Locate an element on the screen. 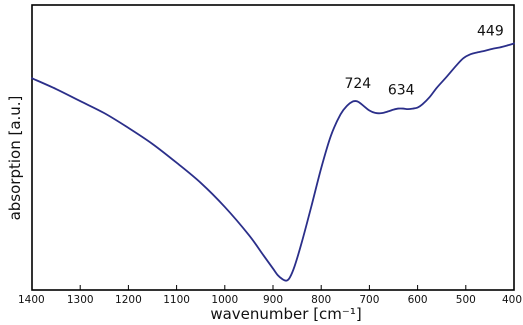 The image size is (523, 325). x-axis-tick-labels: 1400 1300 1200 1100 1000 900 800 700 600 500 400 is located at coordinates (270, 300).